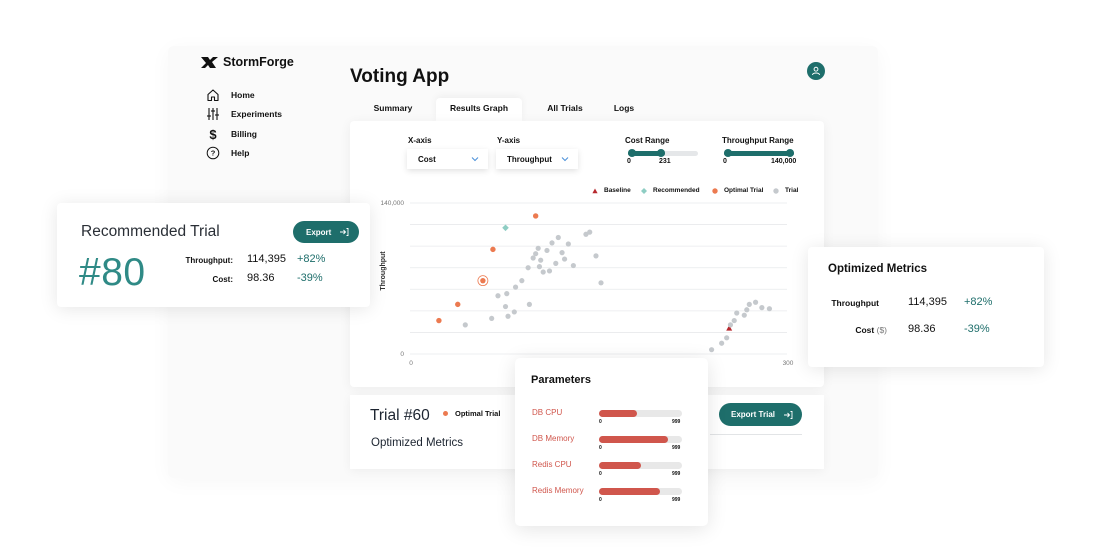 This screenshot has height=557, width=1100. I want to click on parameter-min: 0, so click(600, 448).